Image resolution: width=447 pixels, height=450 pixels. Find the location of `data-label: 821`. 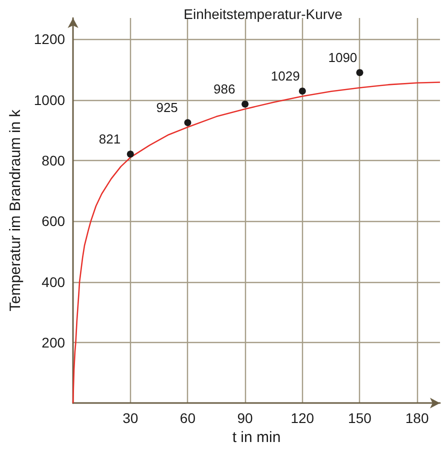

data-label: 821 is located at coordinates (109, 139).